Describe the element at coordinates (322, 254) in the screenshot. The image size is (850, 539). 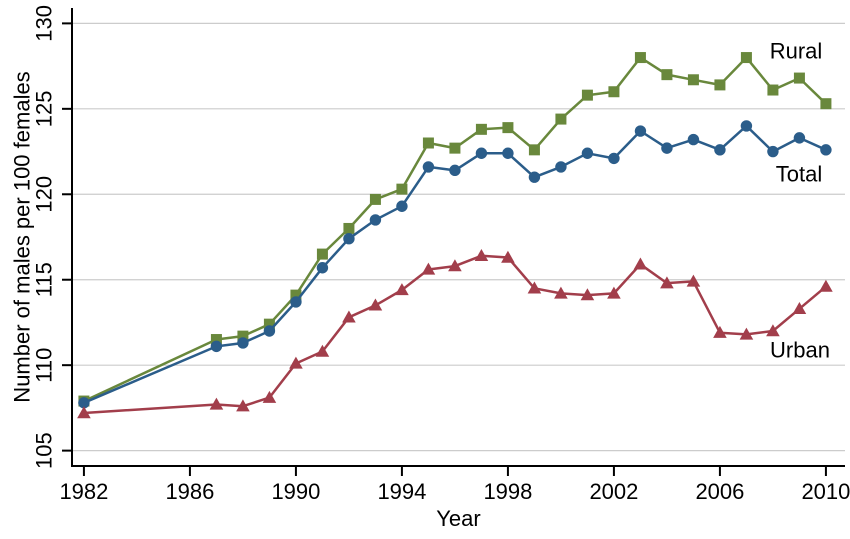
I see `series-rural-marker-1991` at that location.